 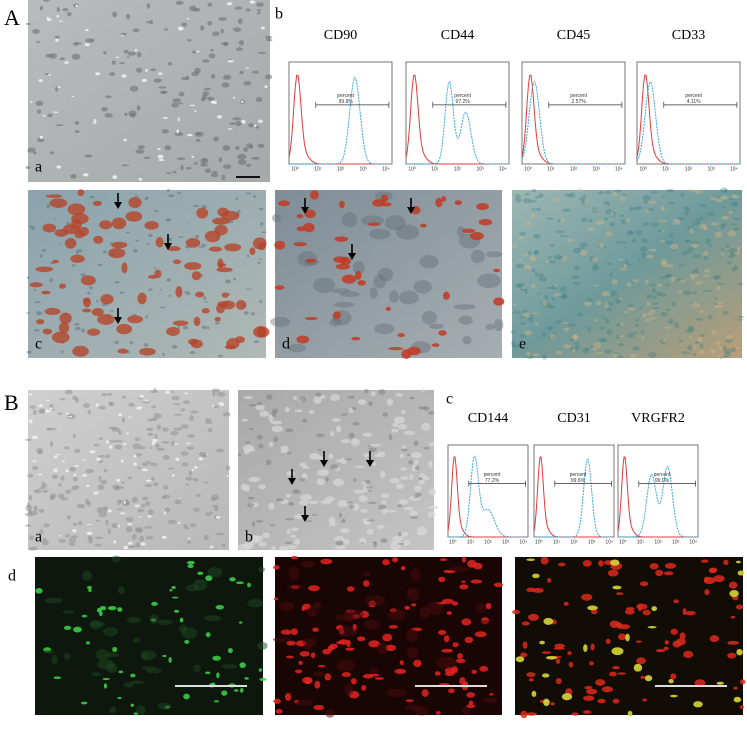 I want to click on x-tick-label: 10¹, so click(x=435, y=169).